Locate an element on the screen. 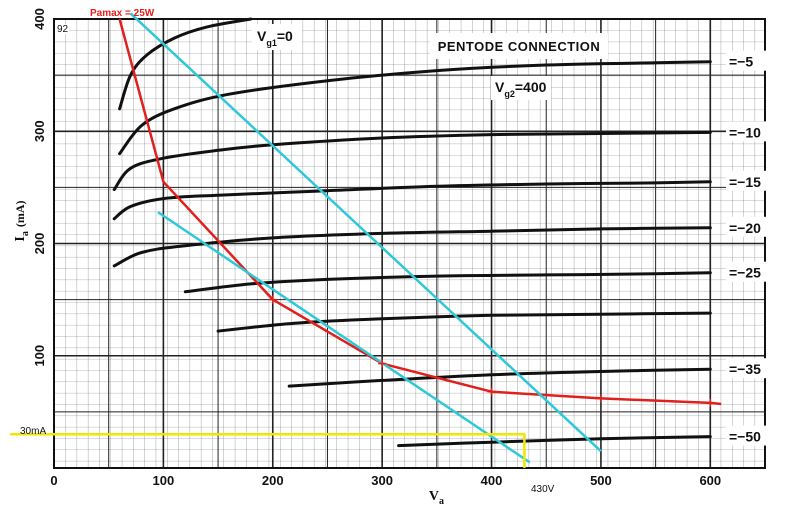  curve-vg1--10 is located at coordinates (412, 161).